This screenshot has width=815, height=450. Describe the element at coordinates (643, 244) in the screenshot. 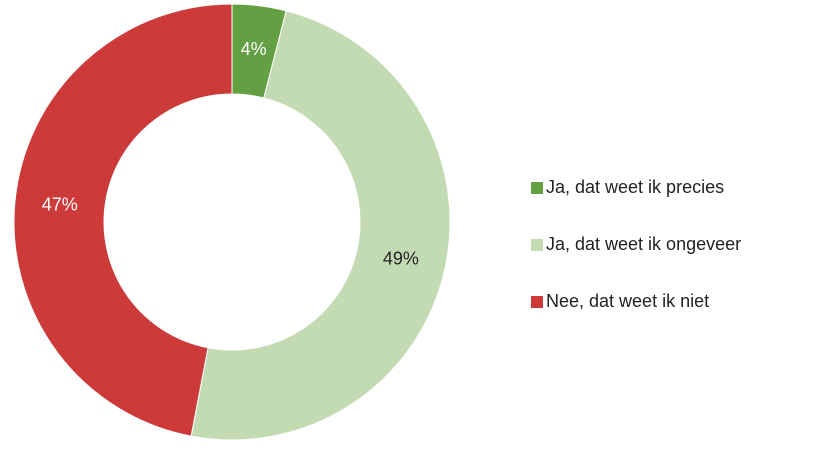

I see `legend-label: Ja, dat weet ik ongeveer` at that location.